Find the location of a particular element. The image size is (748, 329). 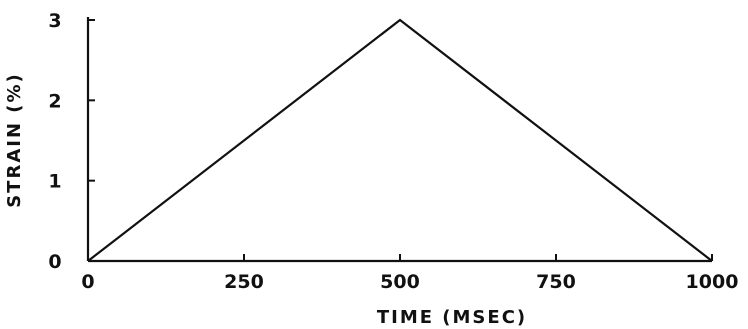

y-tick-label: 3 is located at coordinates (54, 21).